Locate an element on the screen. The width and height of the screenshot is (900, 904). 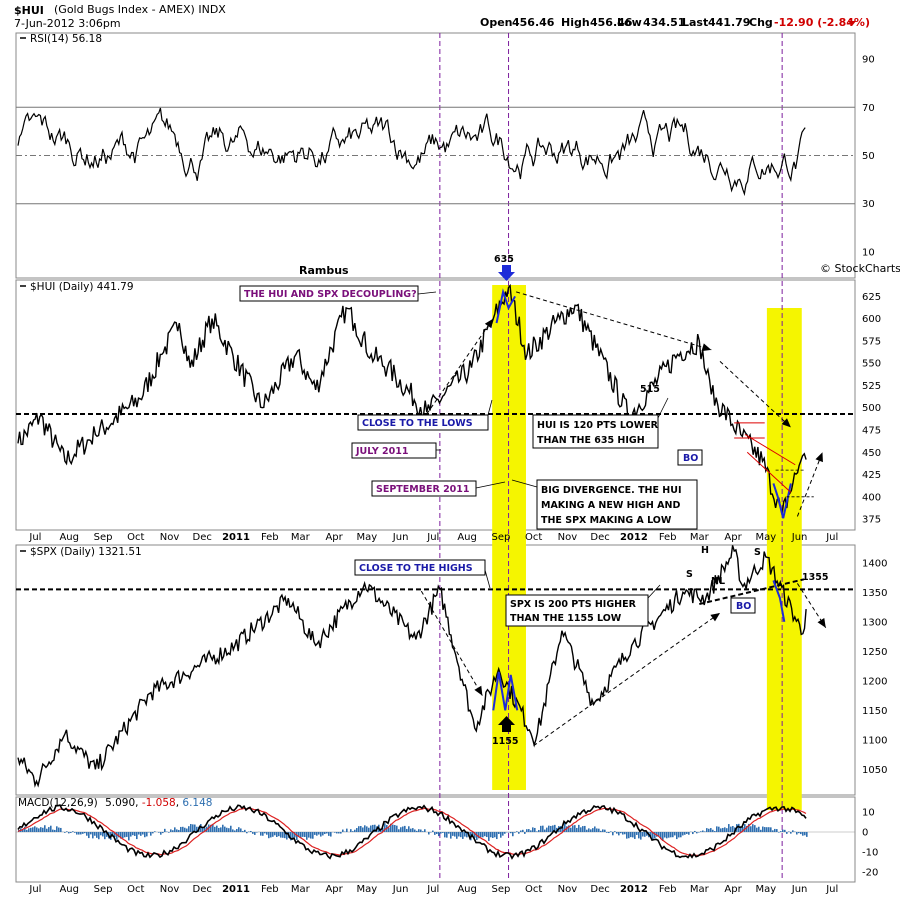
close-lows-pointer is located at coordinates (490, 407).